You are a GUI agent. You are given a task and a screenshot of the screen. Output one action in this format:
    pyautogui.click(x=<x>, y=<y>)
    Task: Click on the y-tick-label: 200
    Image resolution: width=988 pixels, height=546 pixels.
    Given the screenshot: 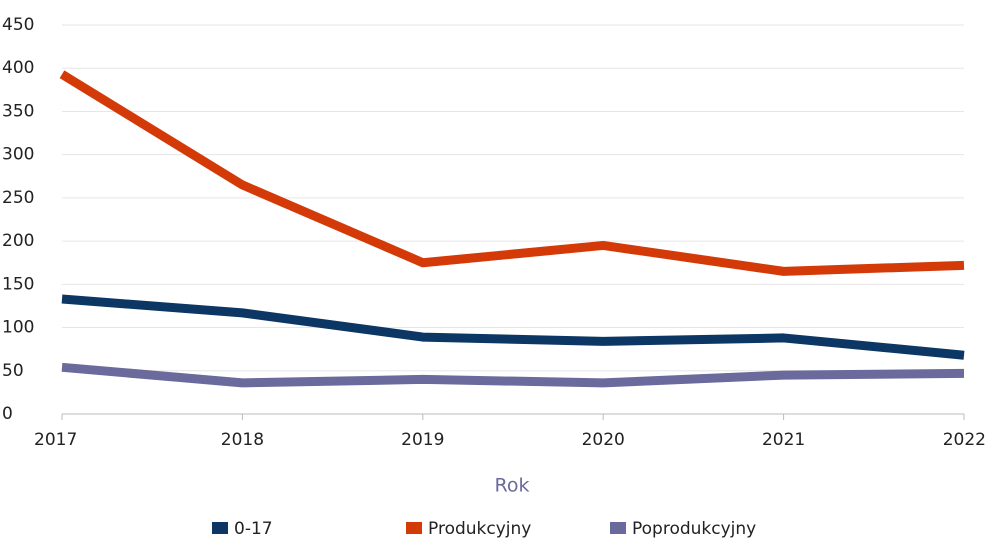 What is the action you would take?
    pyautogui.click(x=18, y=241)
    